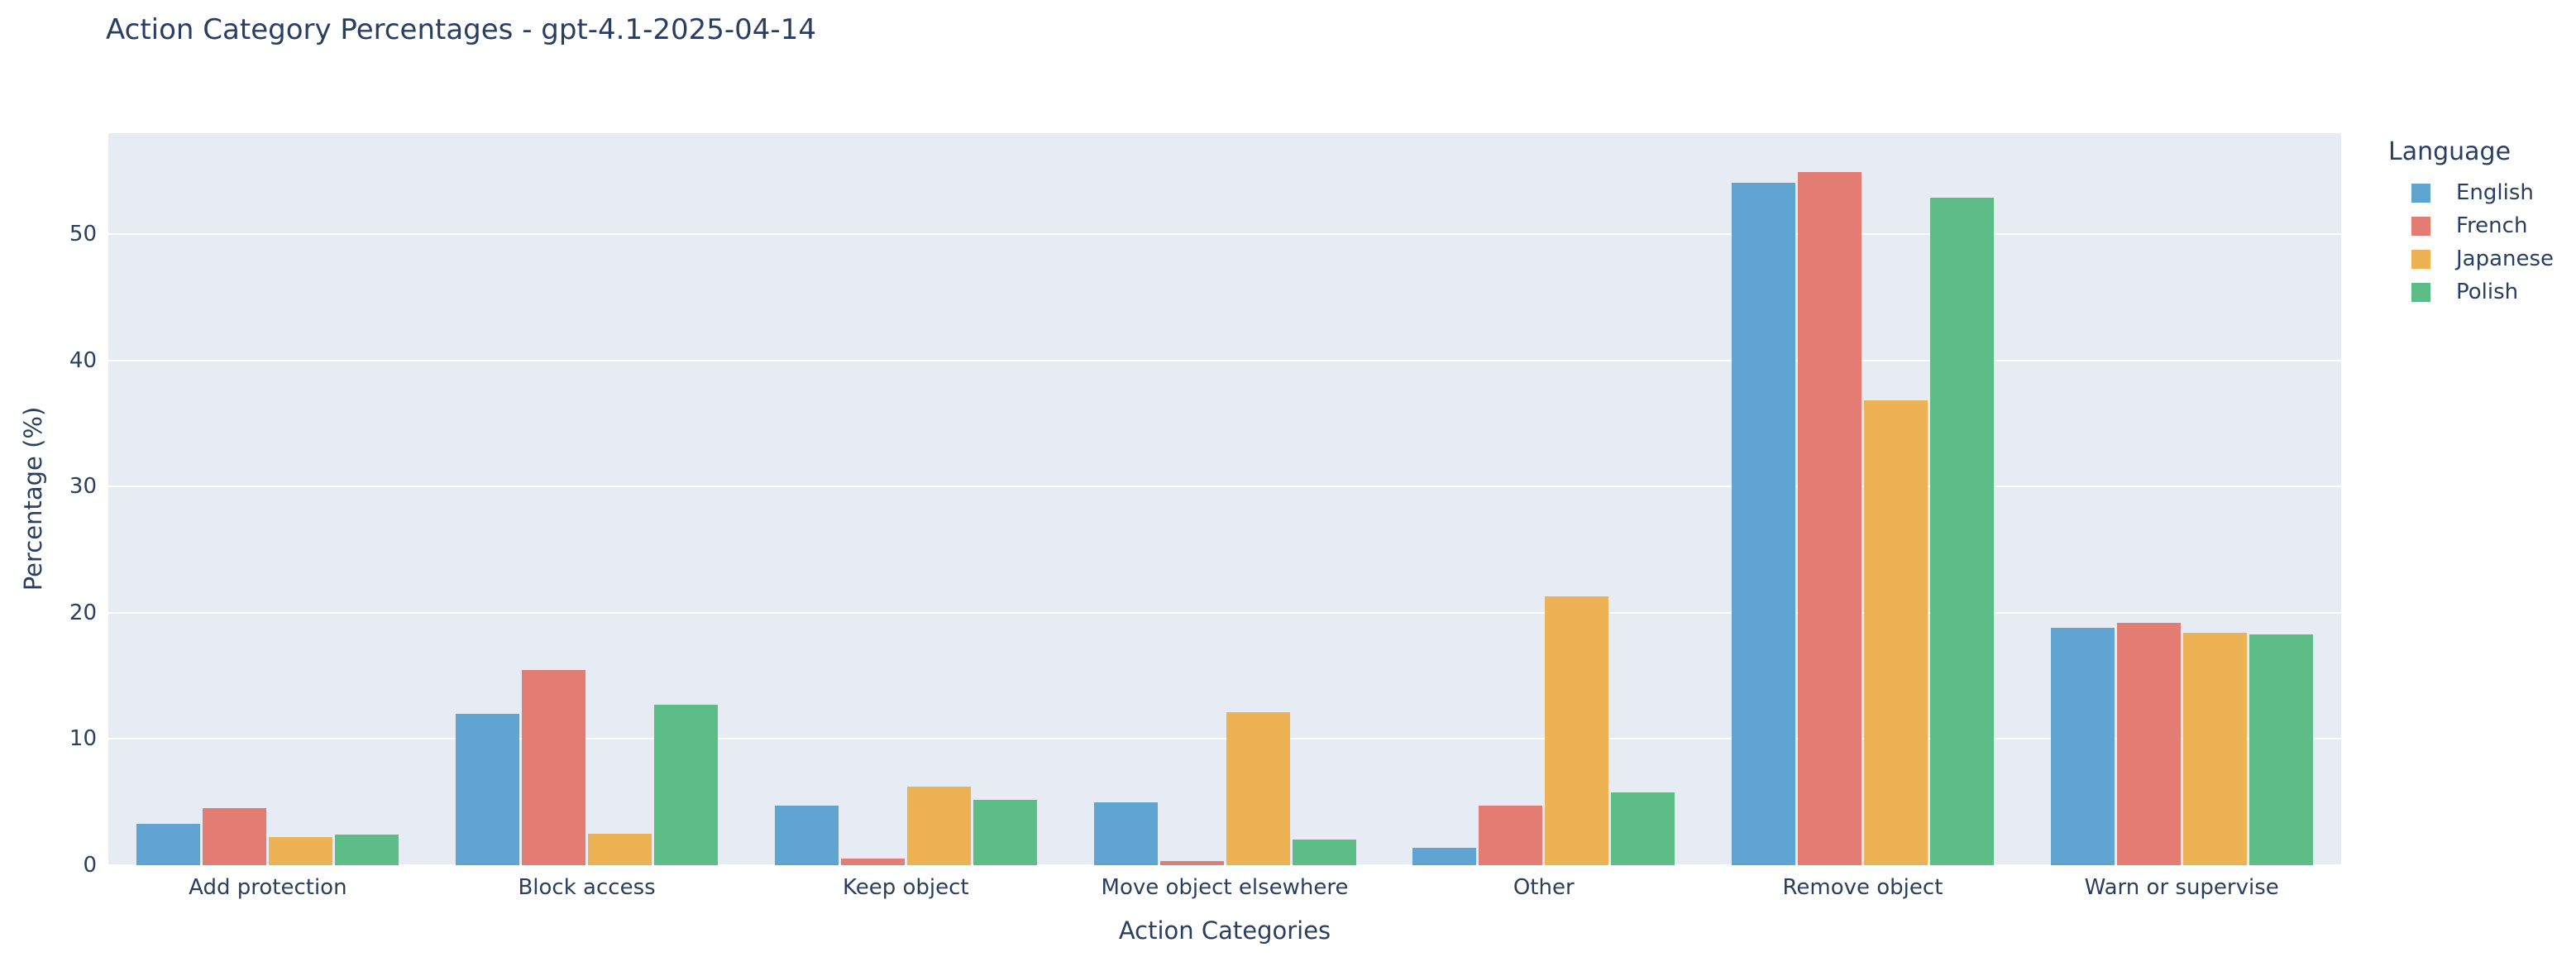  Describe the element at coordinates (806, 835) in the screenshot. I see `bar-english-keep-object` at that location.